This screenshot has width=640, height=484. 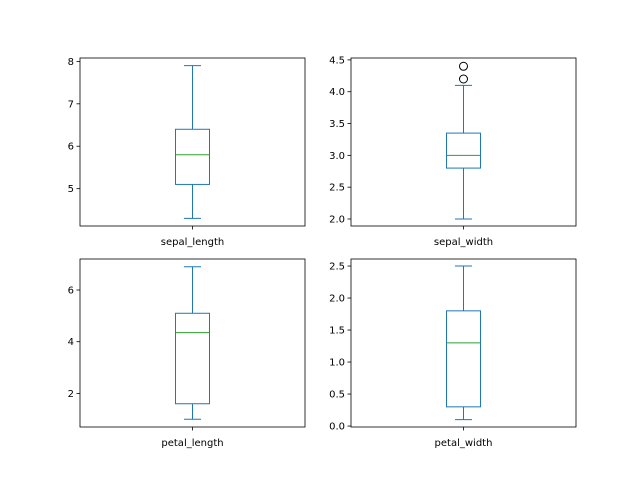 What do you see at coordinates (337, 363) in the screenshot?
I see `y-tick-label: 1.0` at bounding box center [337, 363].